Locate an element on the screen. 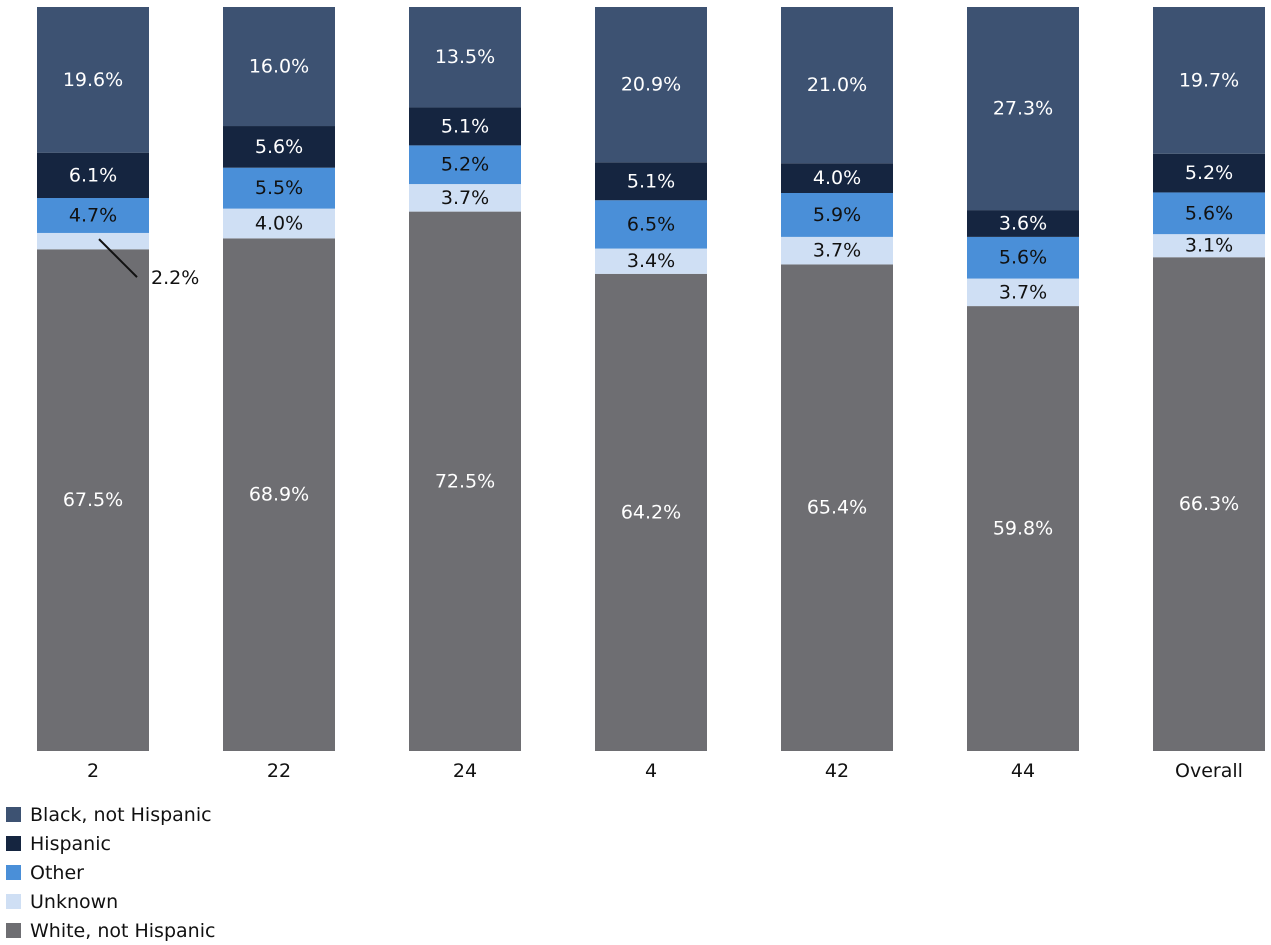 The image size is (1271, 945). bar-group-overall: 66.3% 3.1% 5.6% 5.2% 19.7% is located at coordinates (1209, 379).